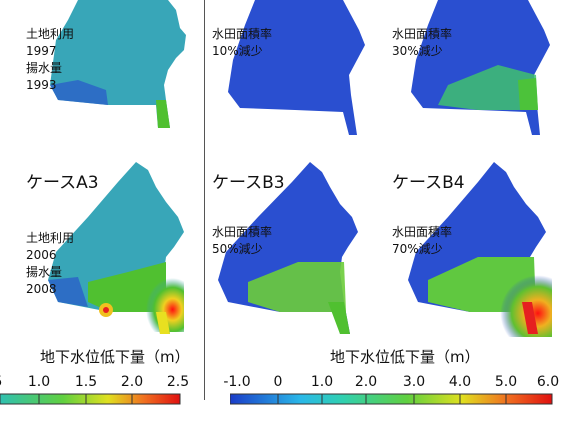 This screenshot has width=567, height=425. Describe the element at coordinates (204, 200) in the screenshot. I see `panel-divider` at that location.